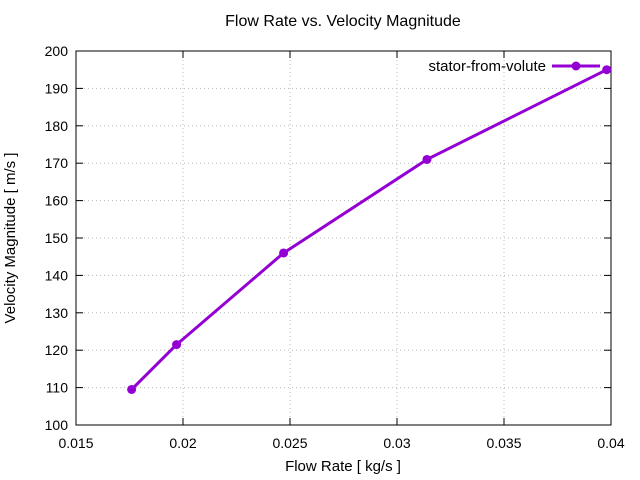 This screenshot has width=640, height=480. What do you see at coordinates (57, 350) in the screenshot?
I see `y-tick-label: 120` at bounding box center [57, 350].